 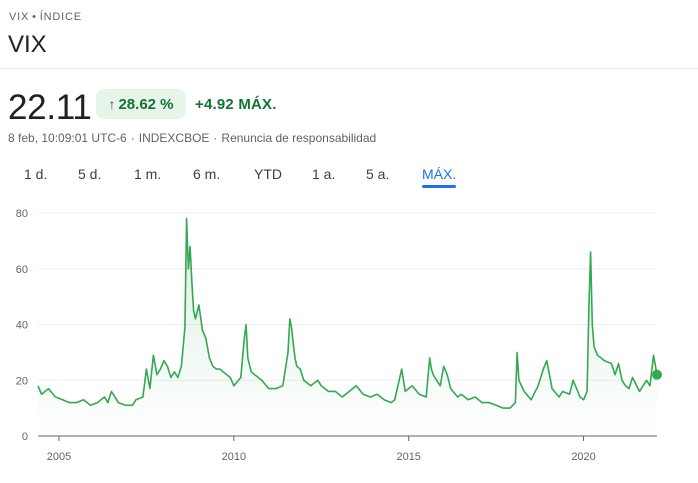 I want to click on current-price: 22.11, so click(x=50, y=107).